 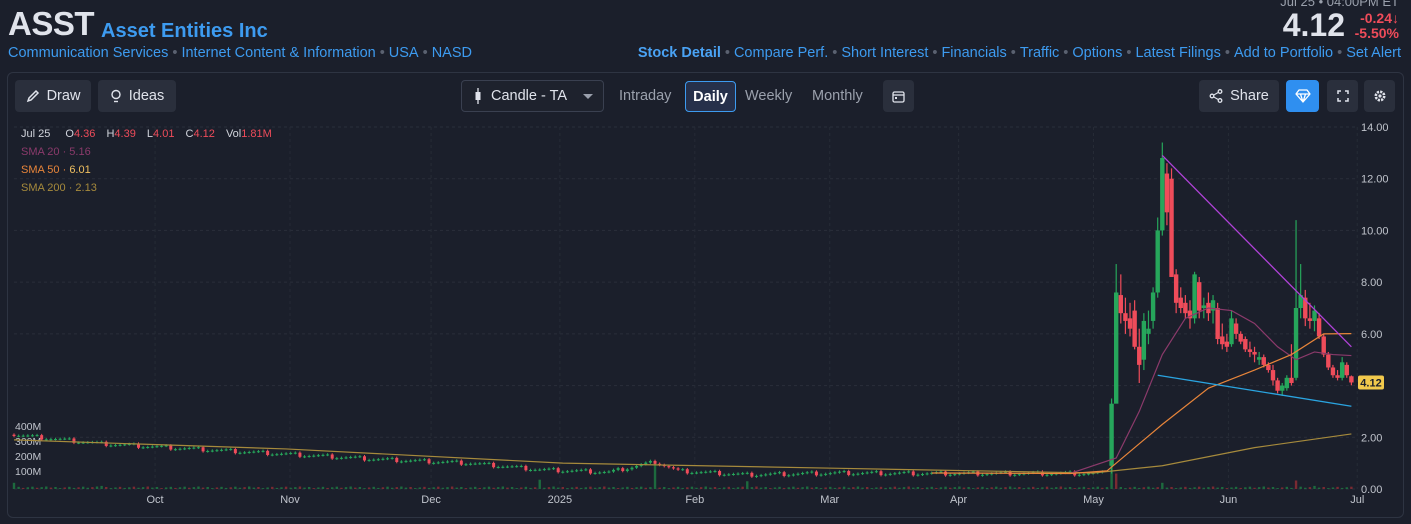 I want to click on date-range-button, so click(x=898, y=96).